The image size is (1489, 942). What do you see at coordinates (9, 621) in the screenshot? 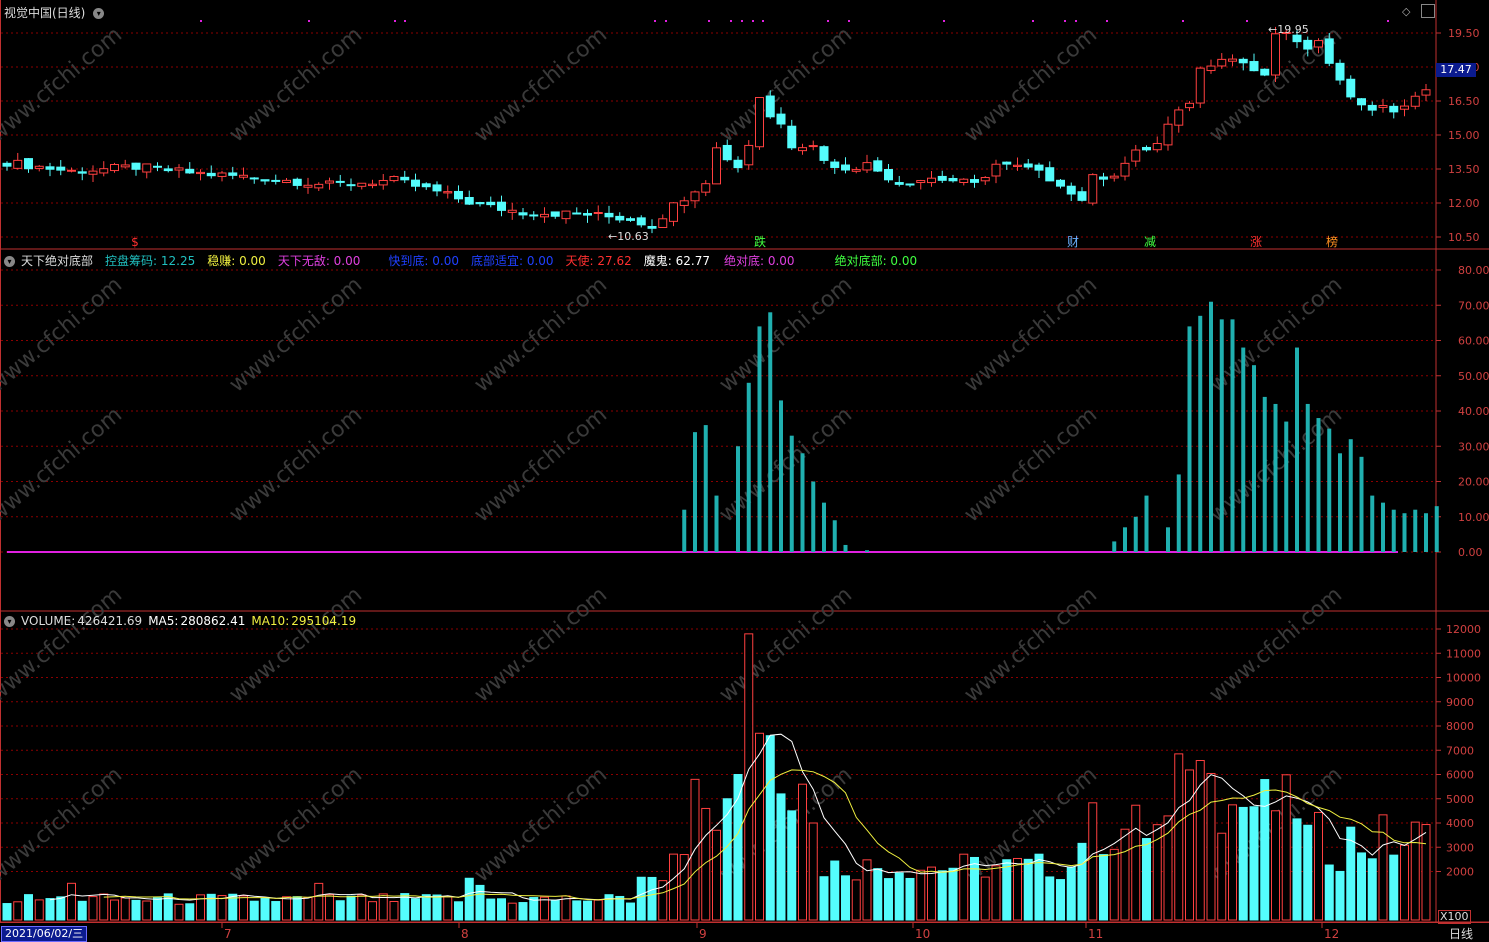
I see `dropdown-icon: ▾` at bounding box center [9, 621].